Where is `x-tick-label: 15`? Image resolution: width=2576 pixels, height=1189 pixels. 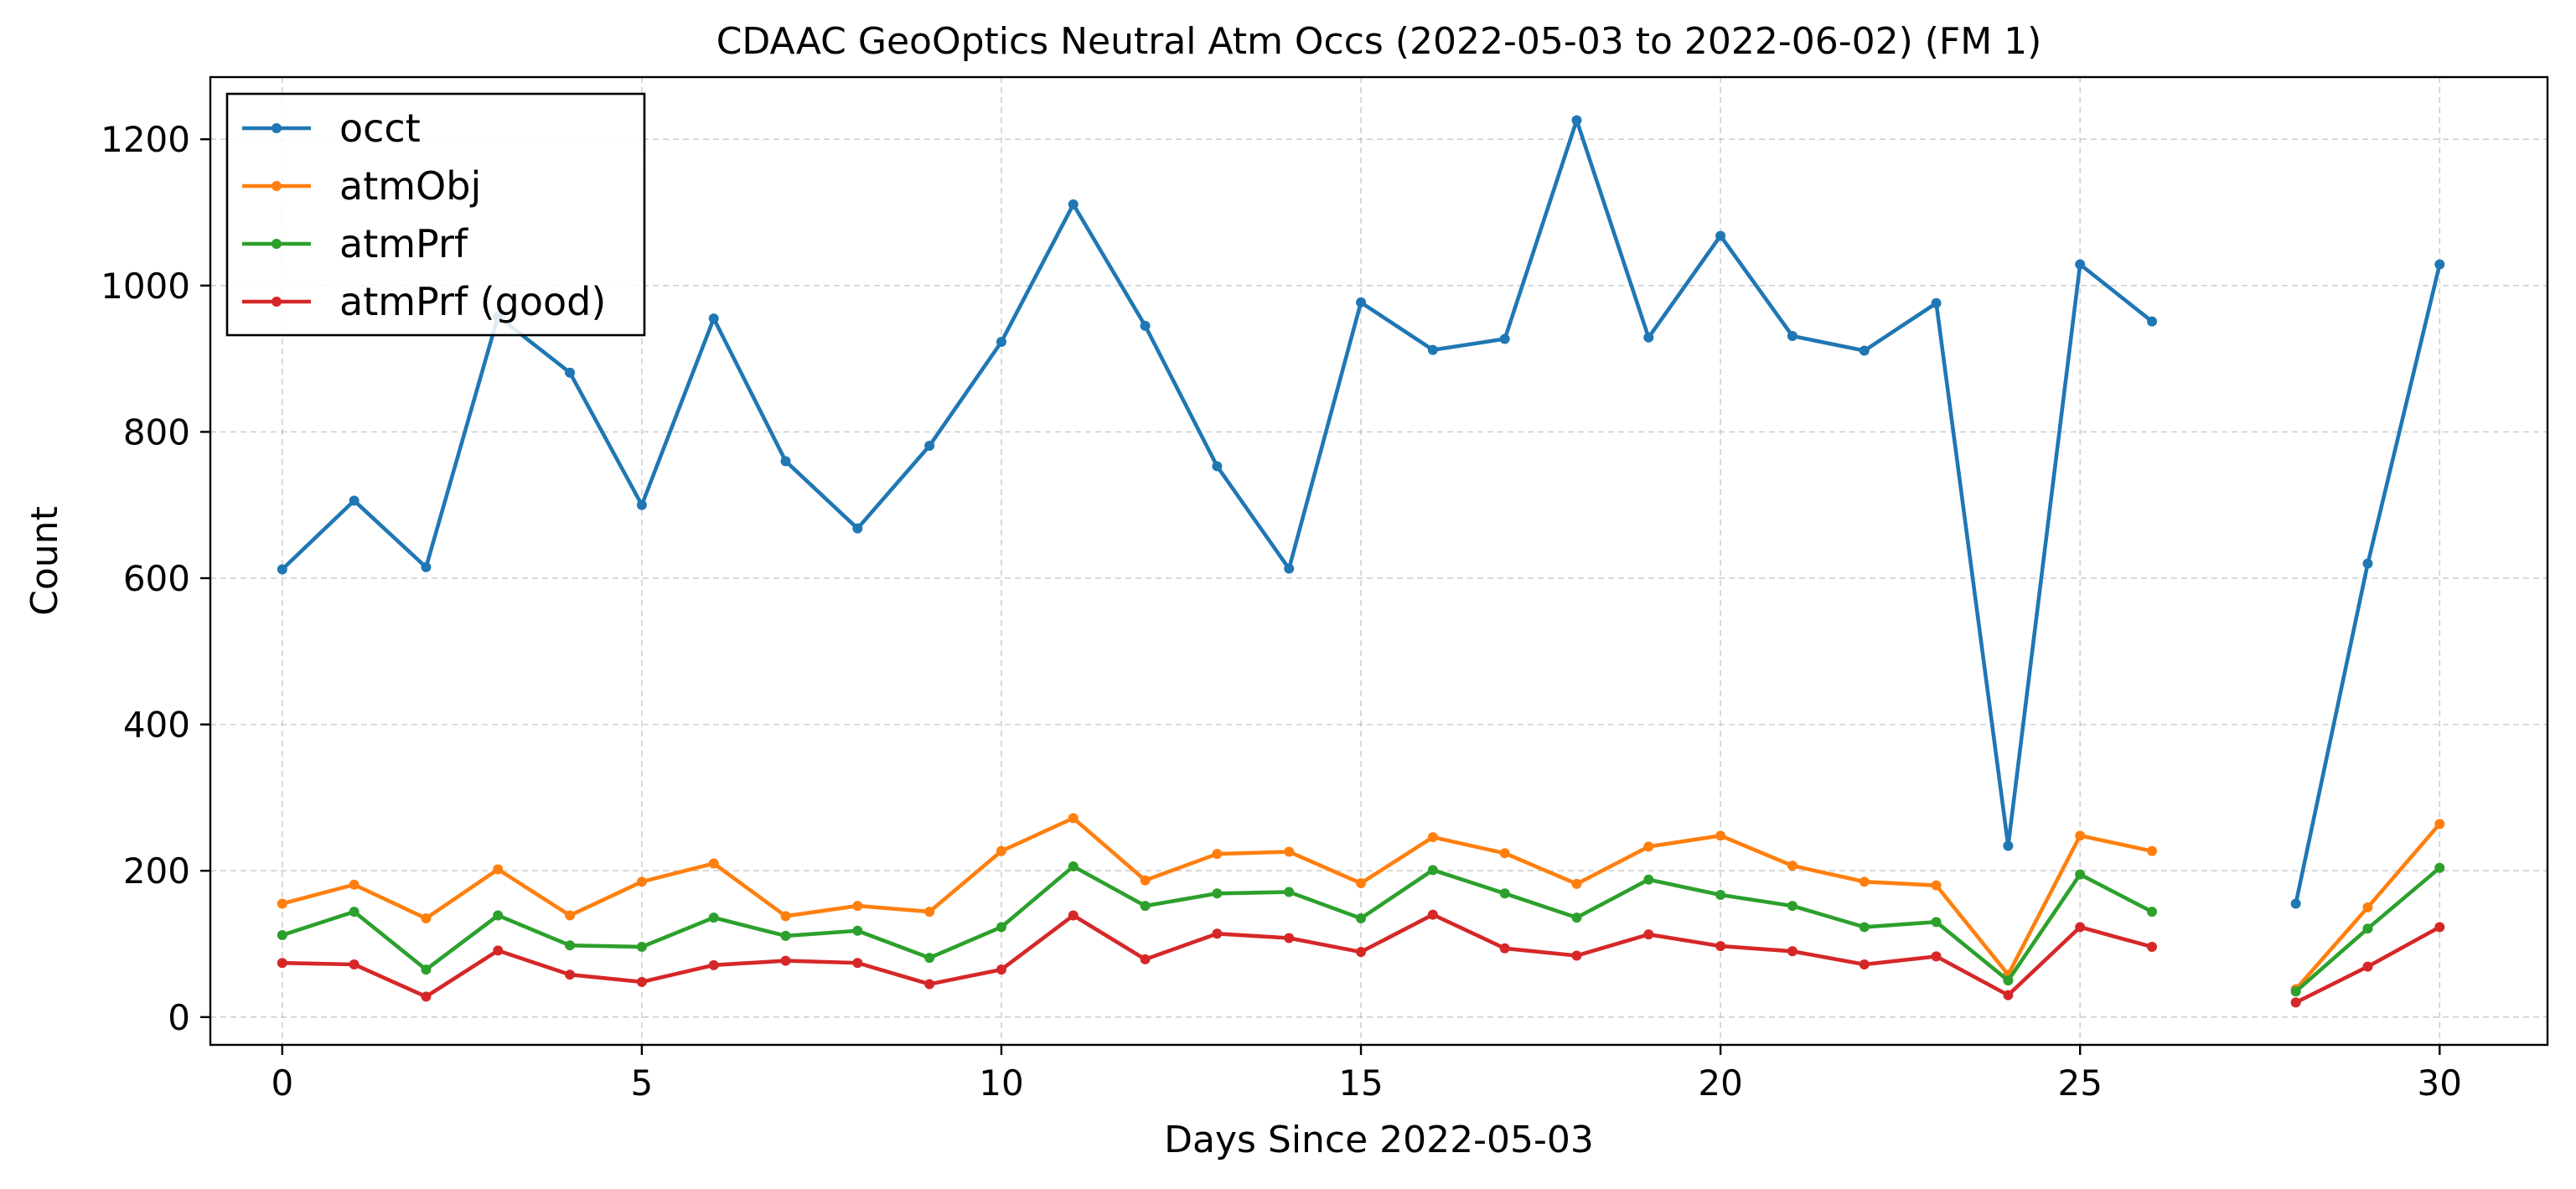 x-tick-label: 15 is located at coordinates (1360, 1083).